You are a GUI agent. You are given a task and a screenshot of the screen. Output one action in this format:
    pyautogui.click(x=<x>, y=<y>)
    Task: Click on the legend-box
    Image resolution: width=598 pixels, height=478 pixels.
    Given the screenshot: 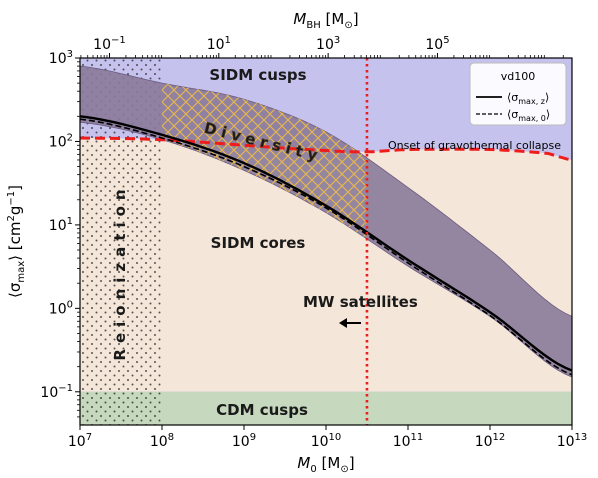 What is the action you would take?
    pyautogui.click(x=518, y=94)
    